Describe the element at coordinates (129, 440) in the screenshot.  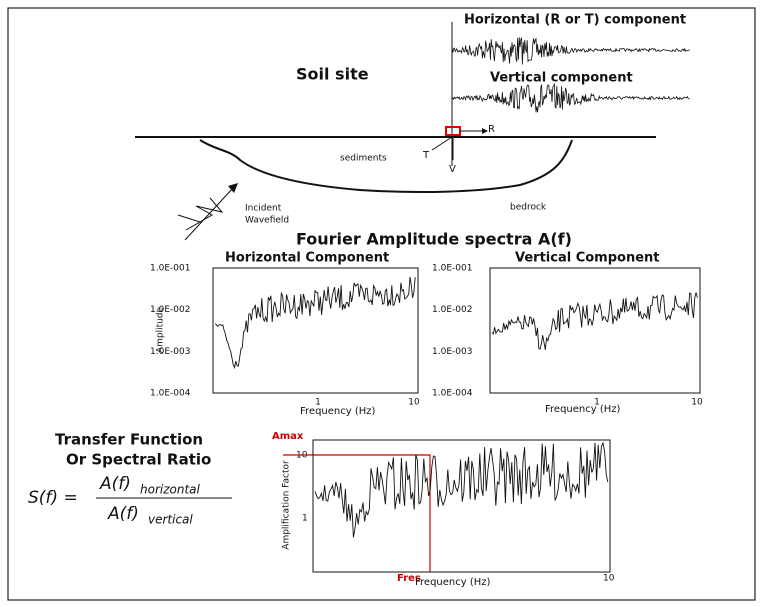
I see `transfer-title: Transfer Function` at that location.